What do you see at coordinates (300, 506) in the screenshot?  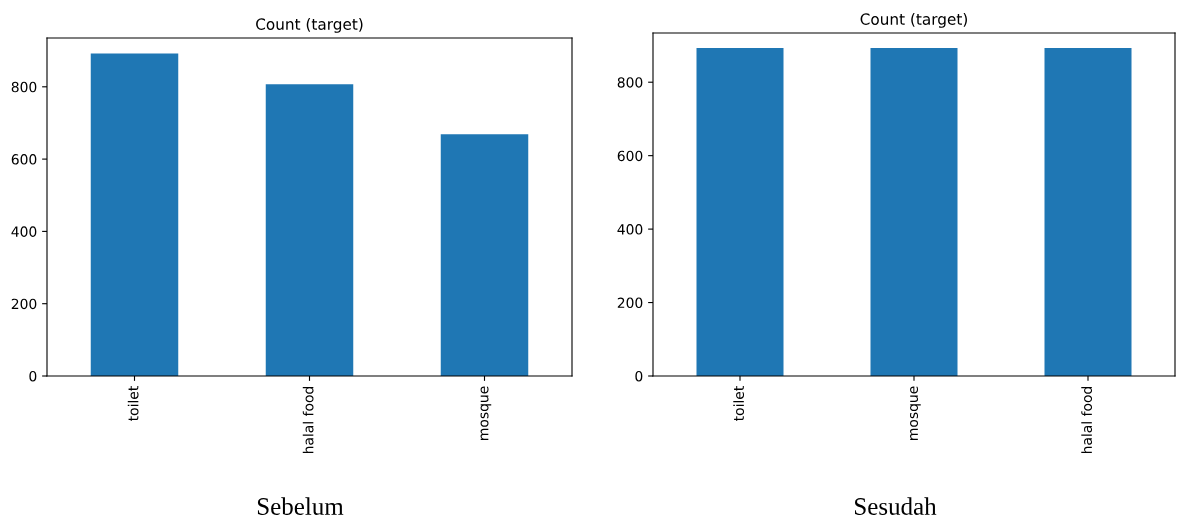 I see `text: Sebelum` at bounding box center [300, 506].